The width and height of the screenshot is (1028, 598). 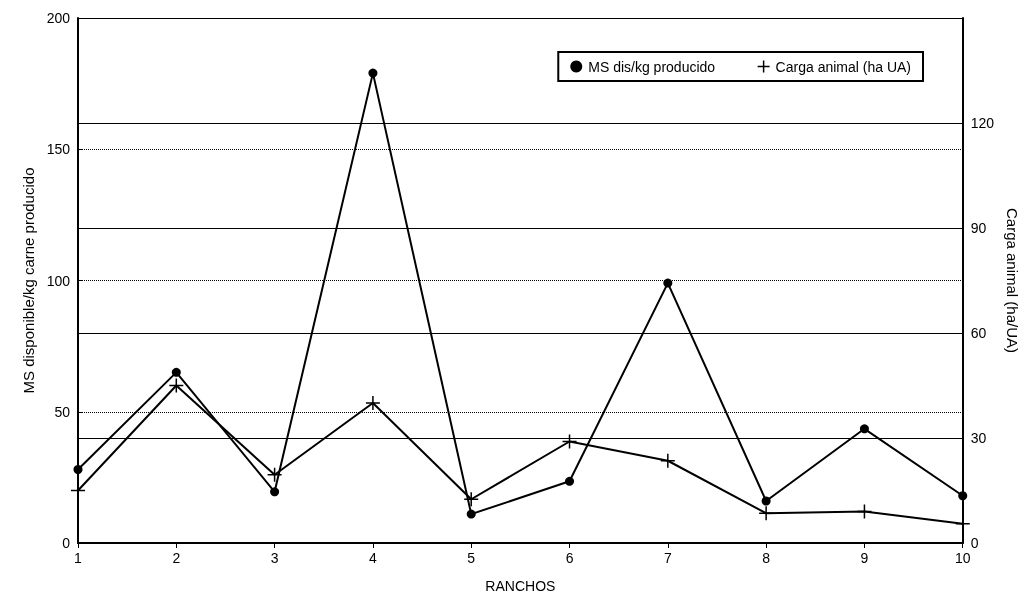 I want to click on y2-tick-label: 120, so click(x=982, y=123).